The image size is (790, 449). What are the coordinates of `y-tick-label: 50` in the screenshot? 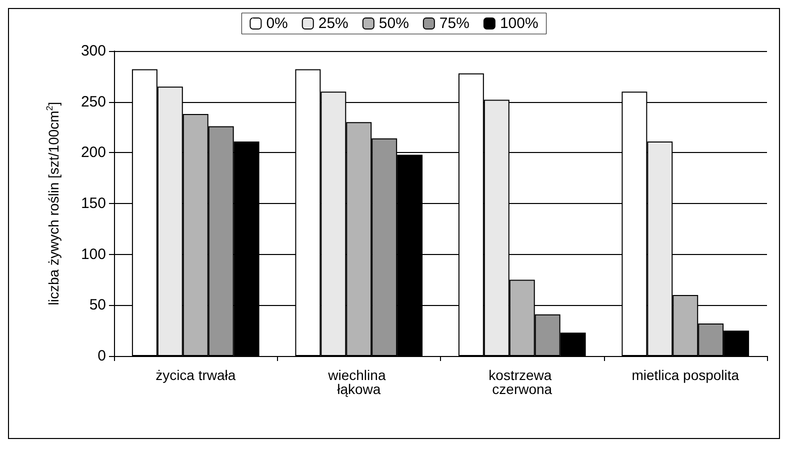 It's located at (97, 305).